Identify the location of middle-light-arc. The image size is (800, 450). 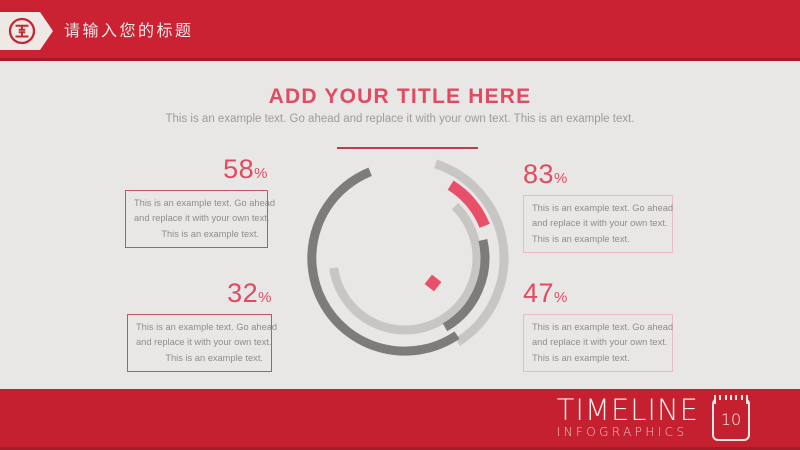
(405, 268).